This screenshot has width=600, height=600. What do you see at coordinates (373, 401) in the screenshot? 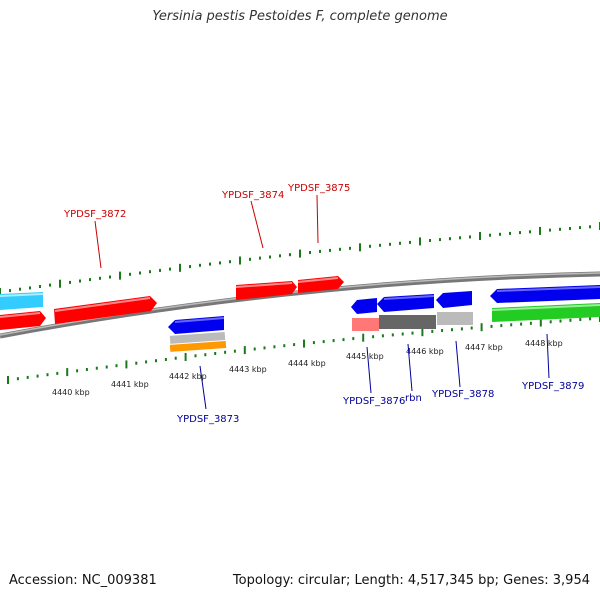
I see `gene-label: YPDSF_3876` at bounding box center [373, 401].